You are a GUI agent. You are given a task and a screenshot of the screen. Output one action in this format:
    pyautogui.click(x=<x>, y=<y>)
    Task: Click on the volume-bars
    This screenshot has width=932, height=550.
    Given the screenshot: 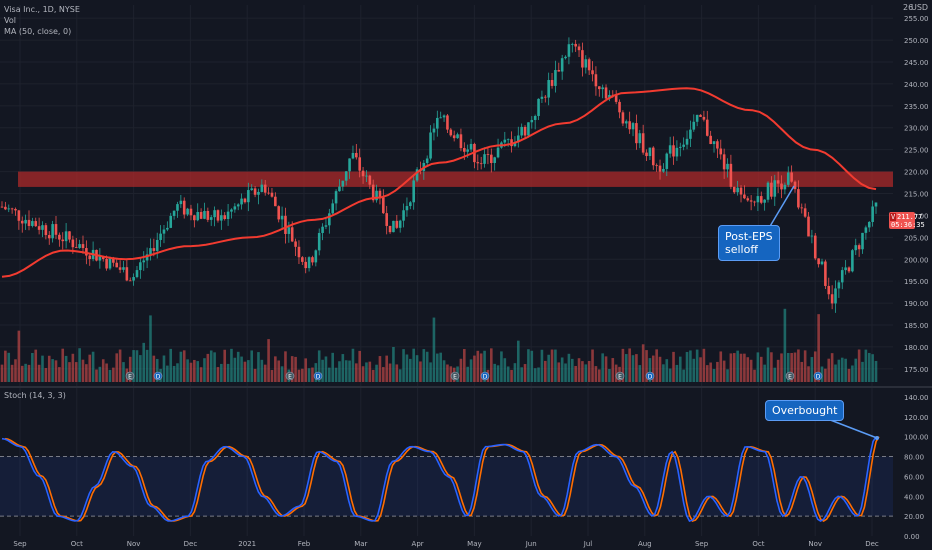 What is the action you would take?
    pyautogui.click(x=439, y=345)
    